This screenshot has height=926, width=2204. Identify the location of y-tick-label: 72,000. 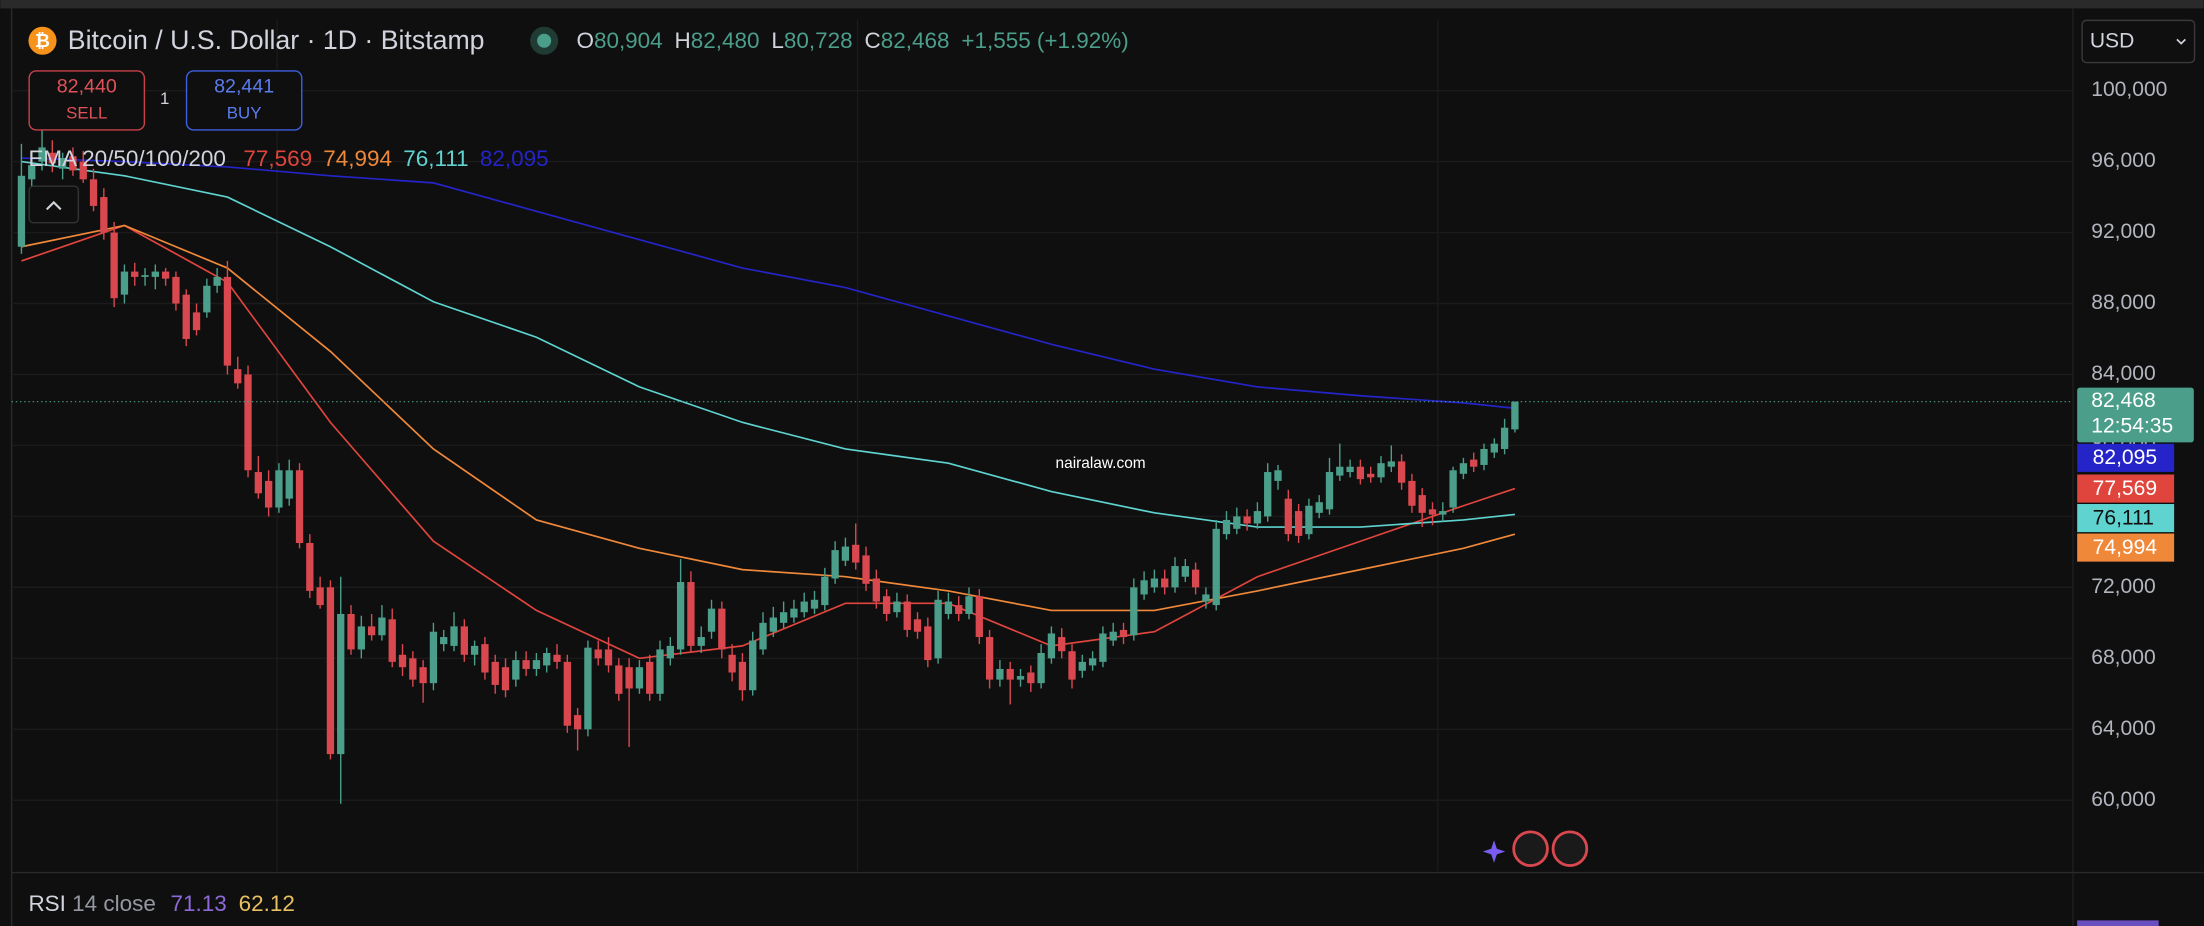
(2123, 586).